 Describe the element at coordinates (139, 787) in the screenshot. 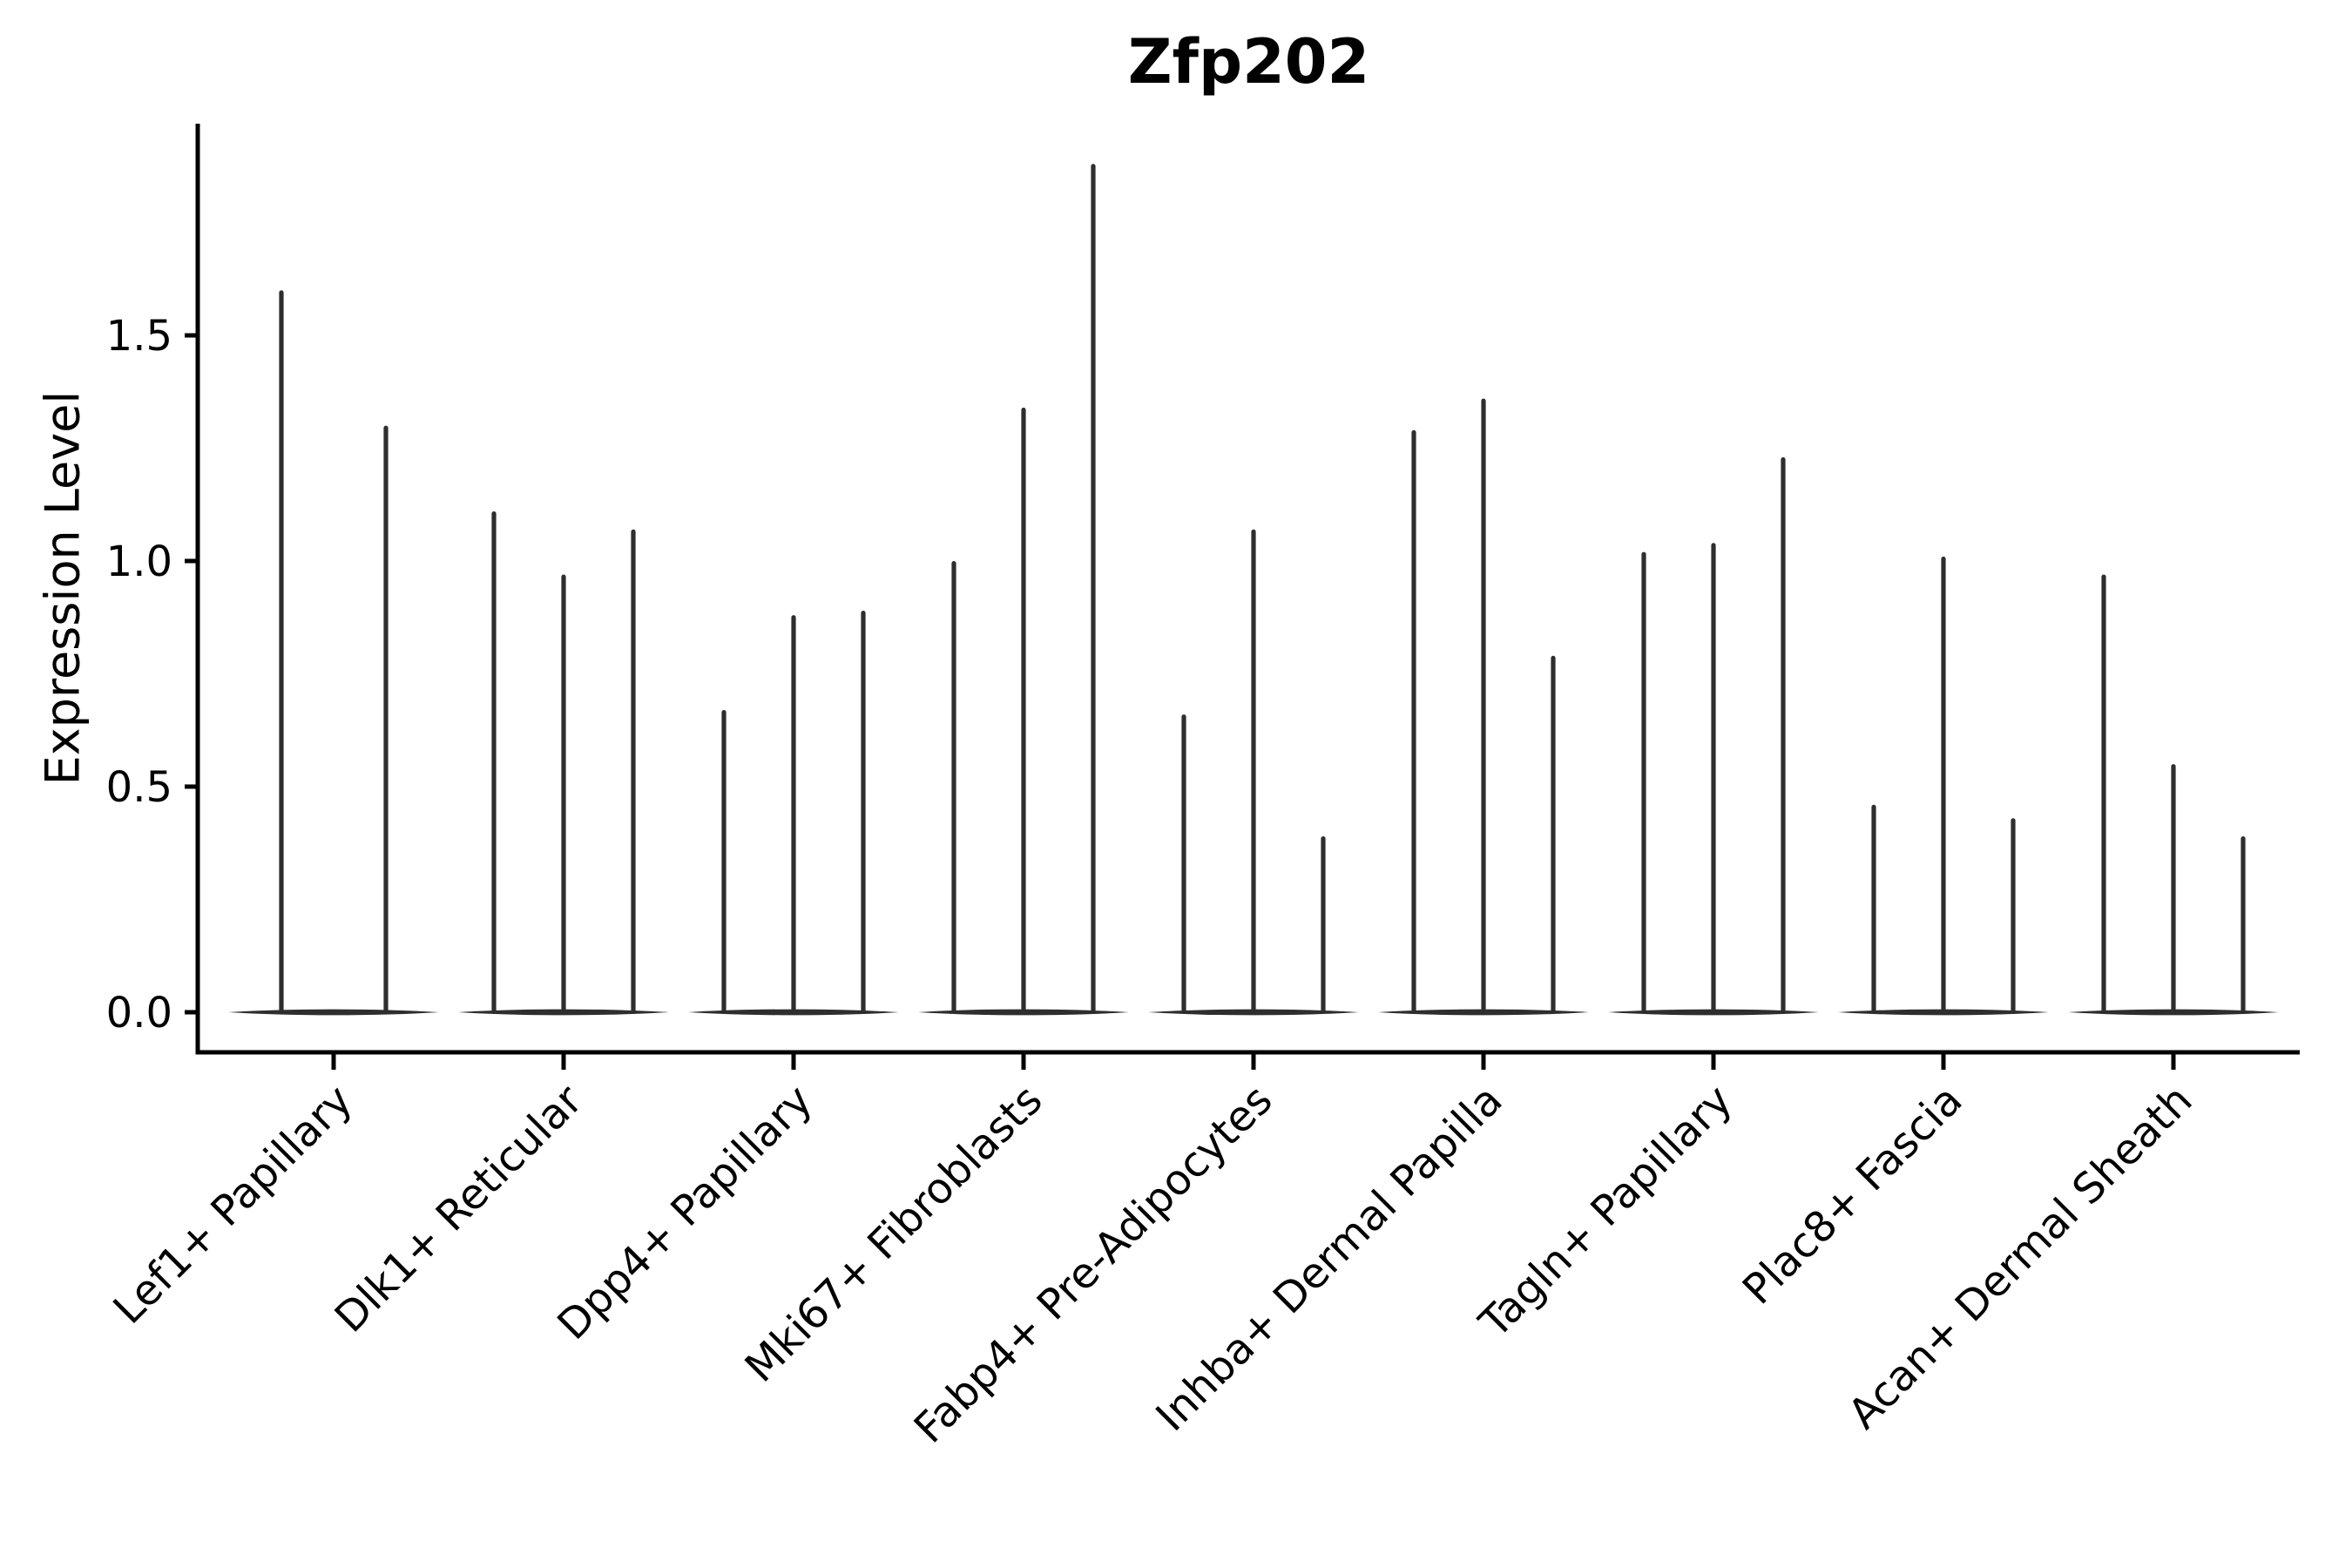

I see `y-tick-label: 0.5` at that location.